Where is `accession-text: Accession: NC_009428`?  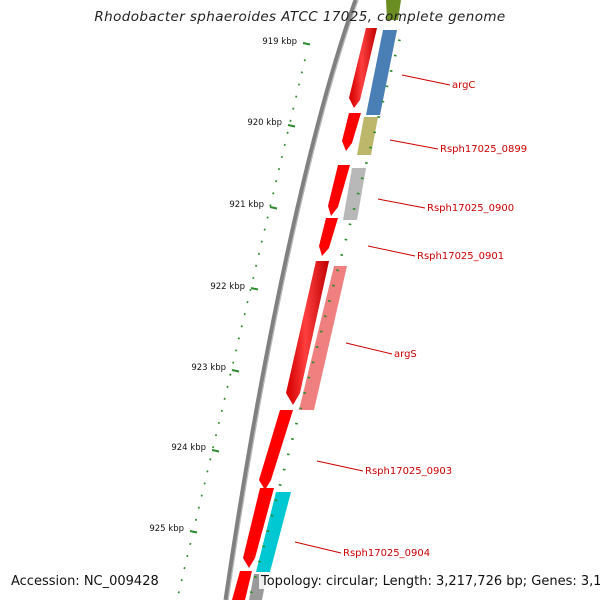
accession-text: Accession: NC_009428 is located at coordinates (85, 581).